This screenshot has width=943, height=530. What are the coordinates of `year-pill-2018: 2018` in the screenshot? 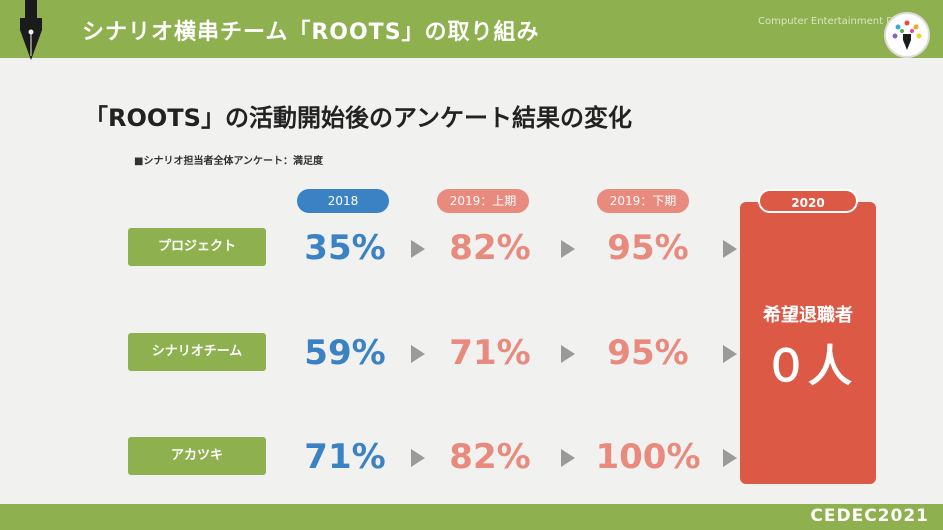 It's located at (343, 201).